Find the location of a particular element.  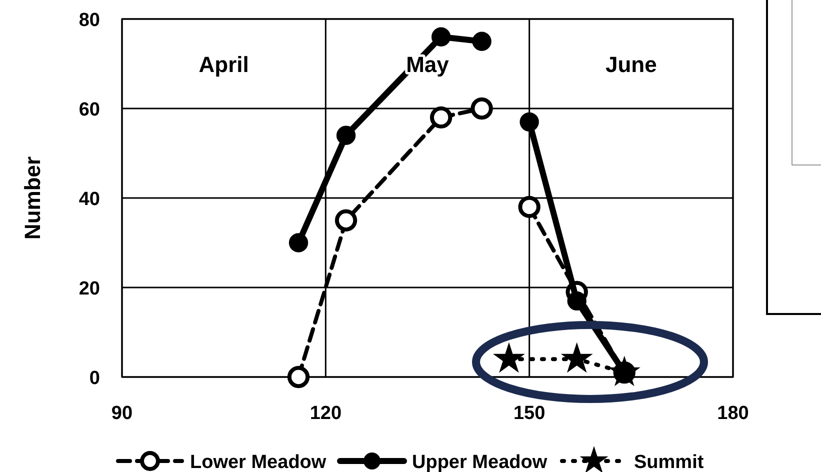

y-tick-label: 40 is located at coordinates (89, 199).